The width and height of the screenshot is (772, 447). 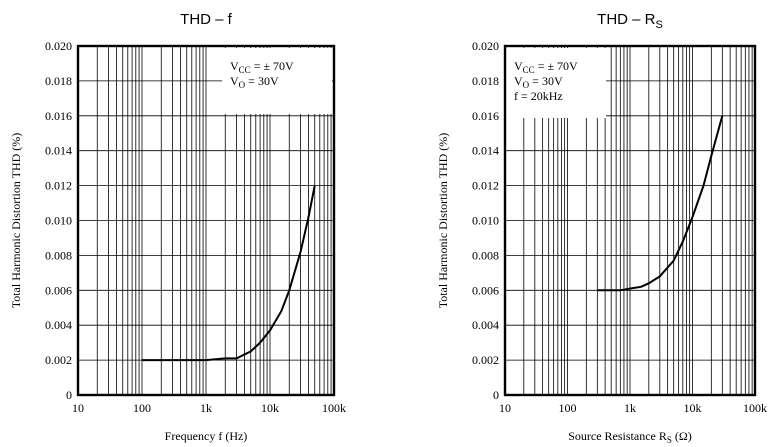 What do you see at coordinates (682, 436) in the screenshot?
I see `x-axis-label-suffix: (Ω)` at bounding box center [682, 436].